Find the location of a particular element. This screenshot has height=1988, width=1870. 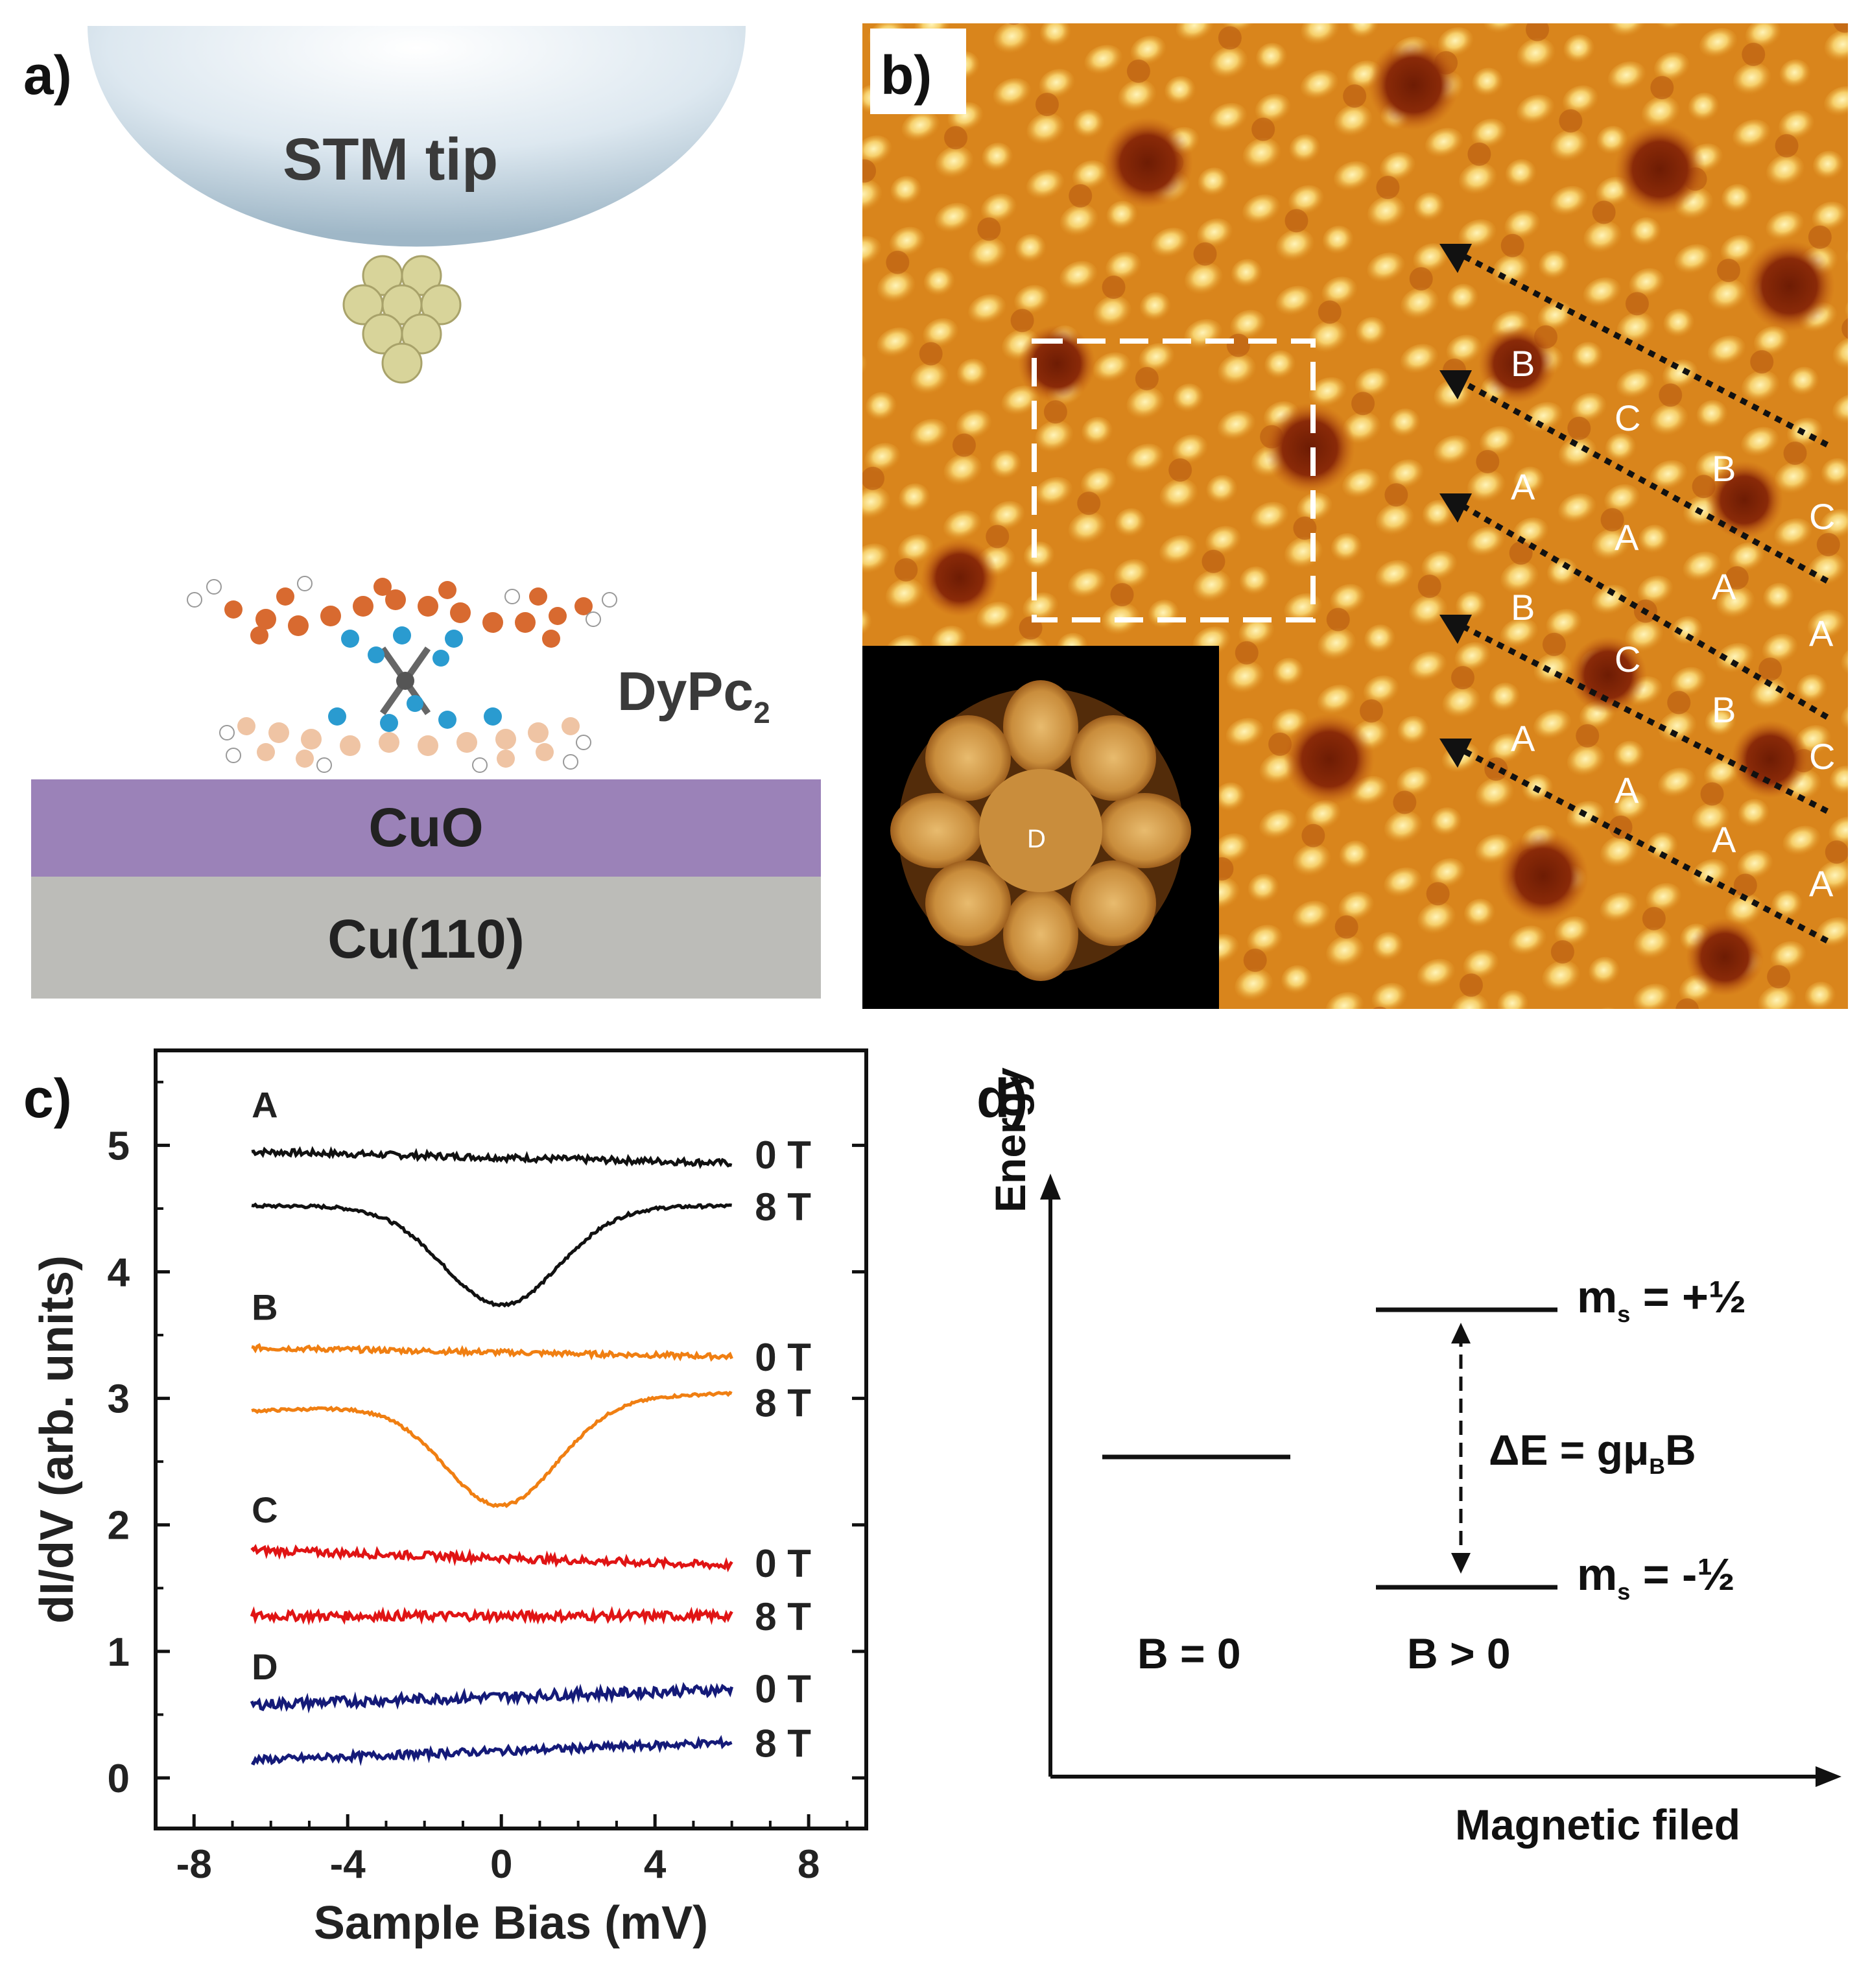

cu110-label: Cu(110) is located at coordinates (426, 938).